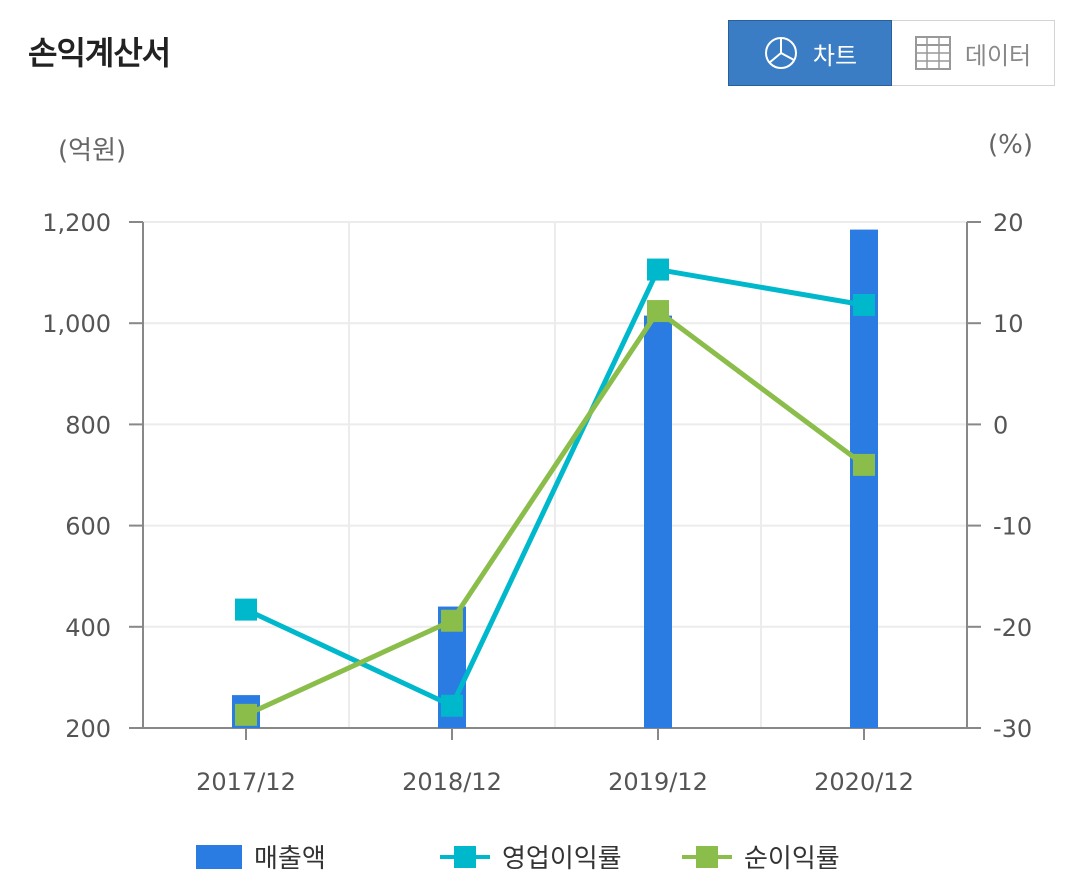 This screenshot has width=1080, height=886. What do you see at coordinates (1008, 324) in the screenshot?
I see `right-tick-label: 10` at bounding box center [1008, 324].